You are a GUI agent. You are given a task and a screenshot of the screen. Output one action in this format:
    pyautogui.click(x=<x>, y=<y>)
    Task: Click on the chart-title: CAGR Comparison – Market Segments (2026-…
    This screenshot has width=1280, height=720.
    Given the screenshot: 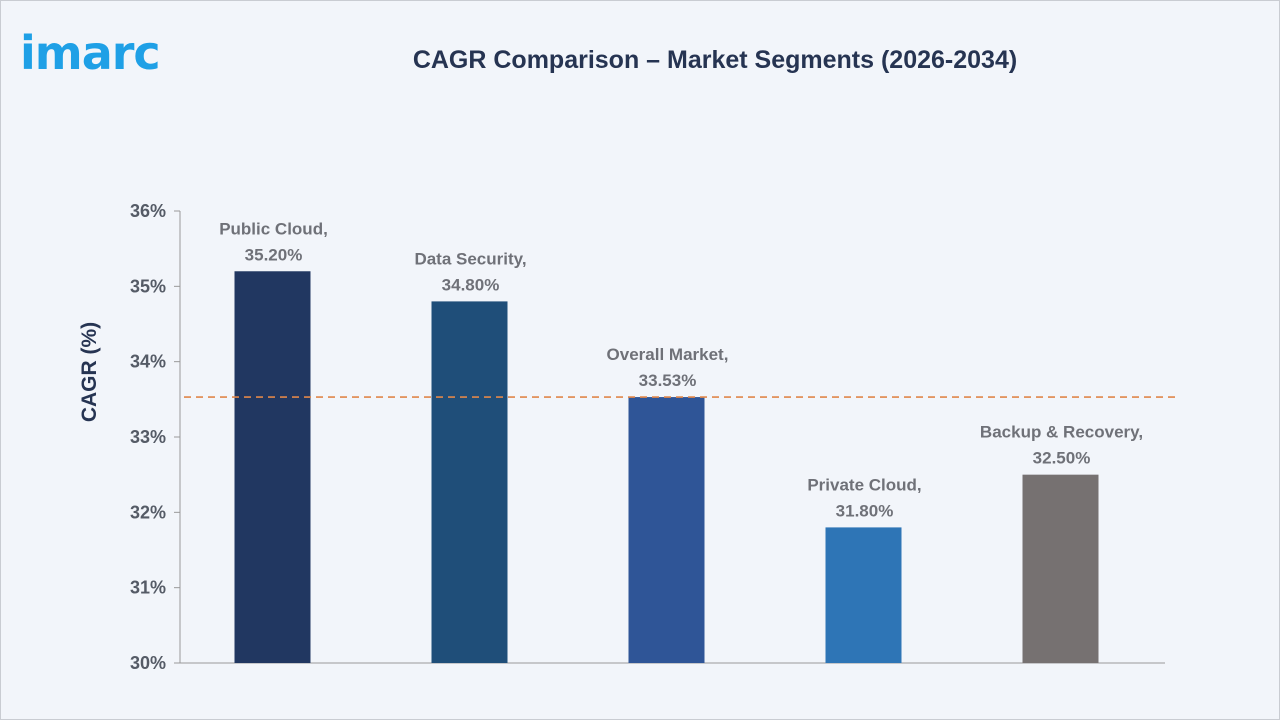 What is the action you would take?
    pyautogui.click(x=715, y=60)
    